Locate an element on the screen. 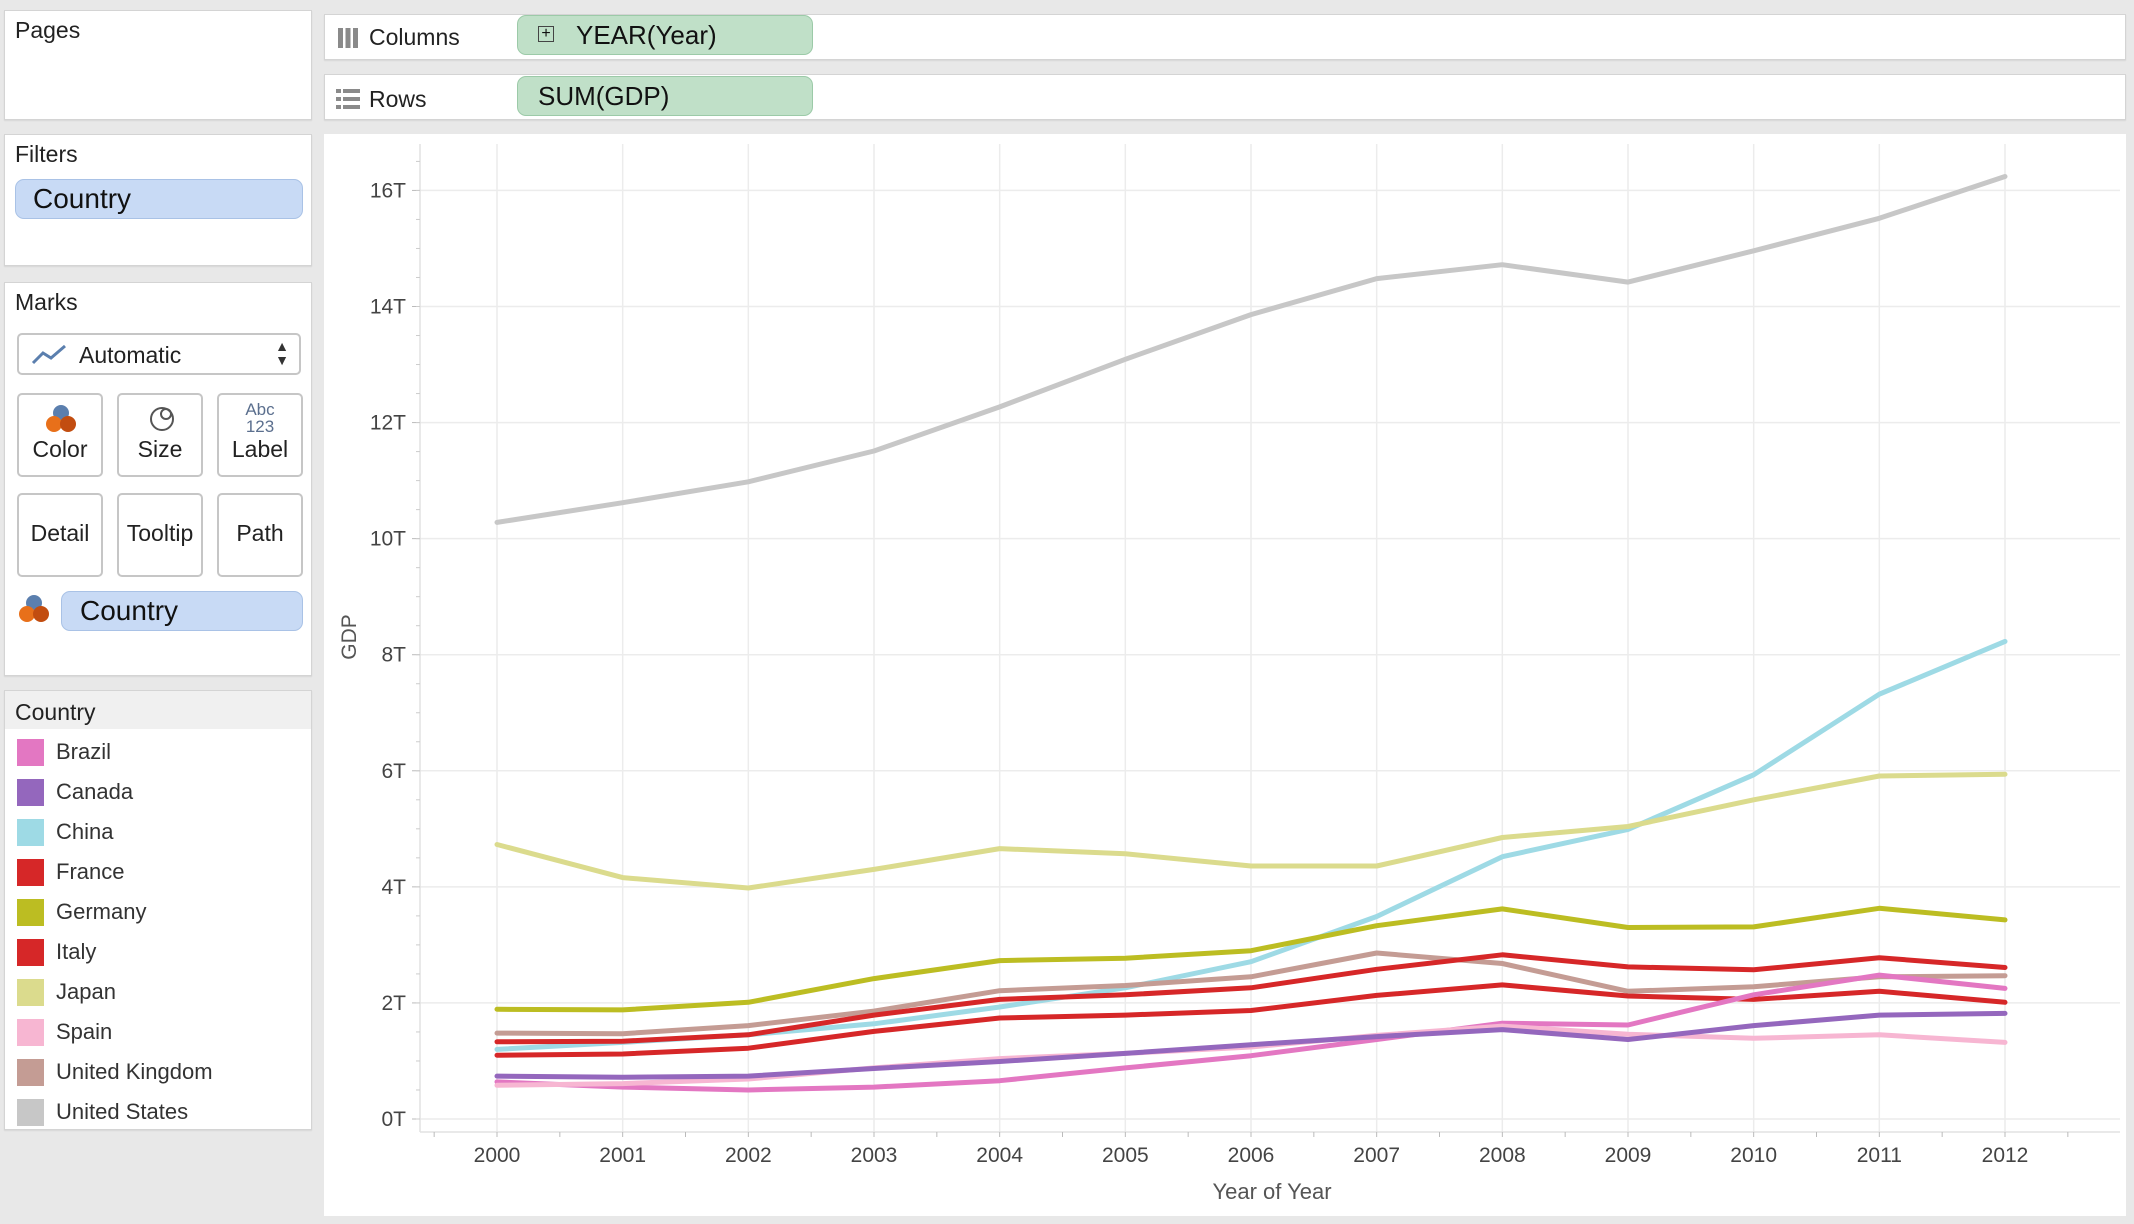  y-tick-label: 4T is located at coordinates (393, 887).